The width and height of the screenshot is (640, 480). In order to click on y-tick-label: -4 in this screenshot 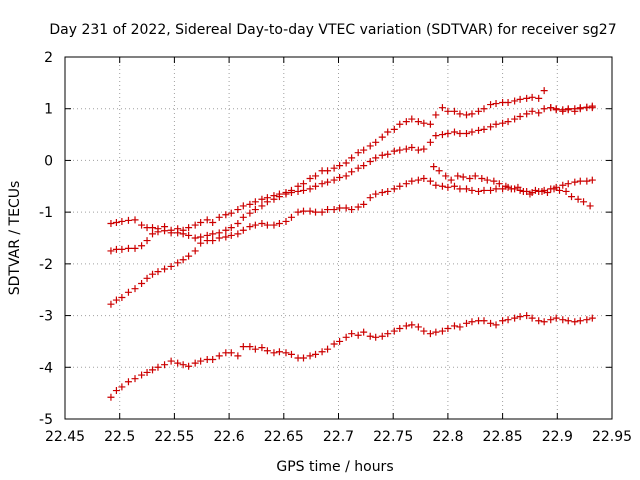, I will do `click(46, 368)`.